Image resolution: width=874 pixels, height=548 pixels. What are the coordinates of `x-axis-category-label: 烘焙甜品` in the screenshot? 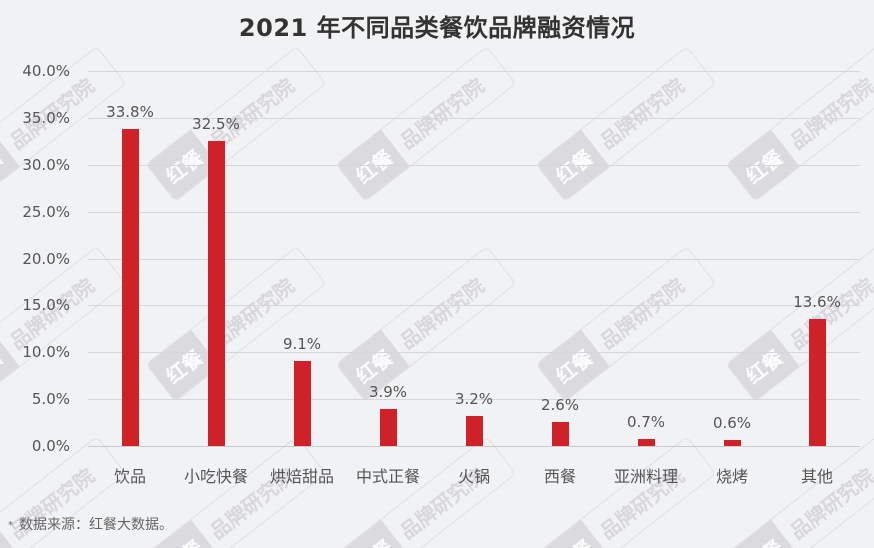 It's located at (301, 476).